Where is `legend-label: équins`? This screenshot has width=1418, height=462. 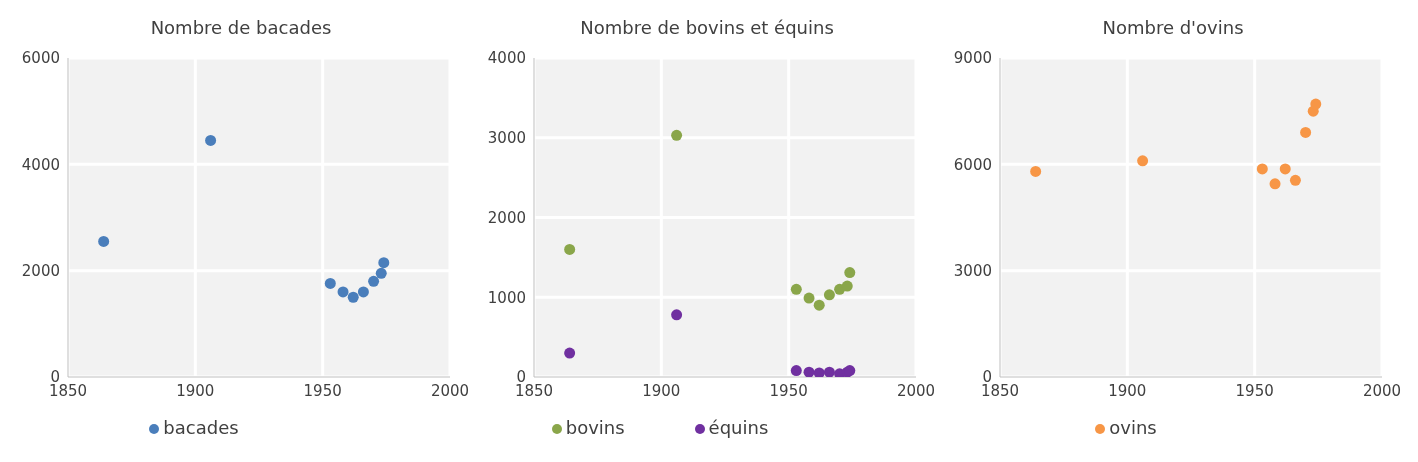
legend-label: équins is located at coordinates (738, 427).